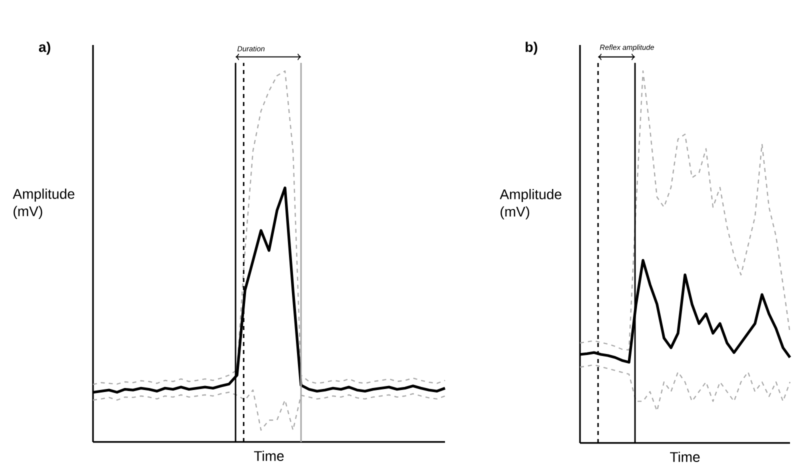 This screenshot has height=473, width=800. Describe the element at coordinates (44, 48) in the screenshot. I see `chart-title: a)` at that location.